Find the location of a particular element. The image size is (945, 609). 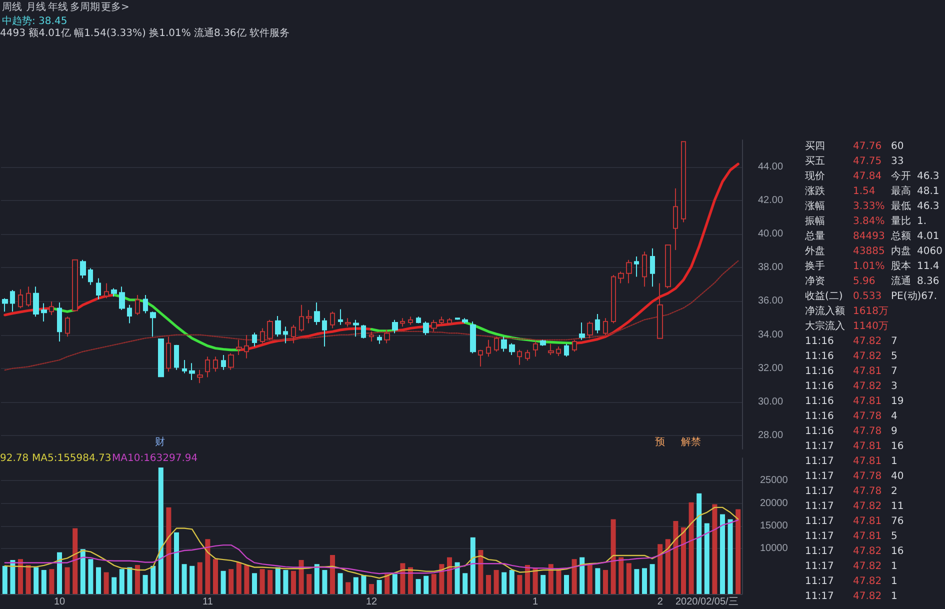

x-tick-label: 11 is located at coordinates (208, 602).